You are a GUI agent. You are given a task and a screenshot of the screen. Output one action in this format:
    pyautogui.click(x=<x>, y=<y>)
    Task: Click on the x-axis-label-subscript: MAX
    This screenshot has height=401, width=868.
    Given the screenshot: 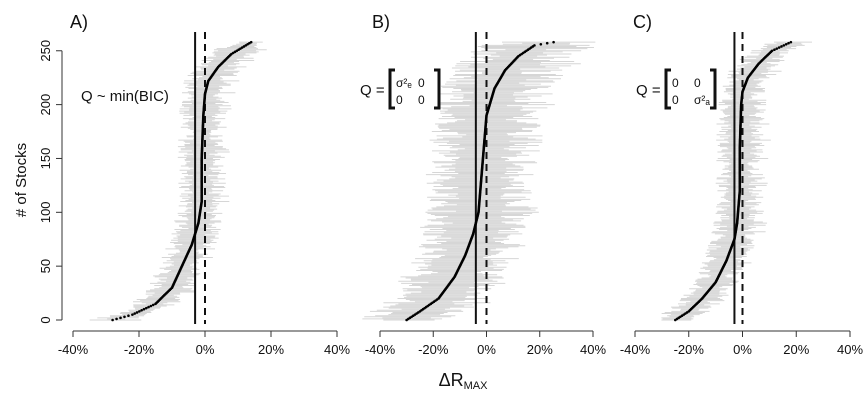 What is the action you would take?
    pyautogui.click(x=476, y=386)
    